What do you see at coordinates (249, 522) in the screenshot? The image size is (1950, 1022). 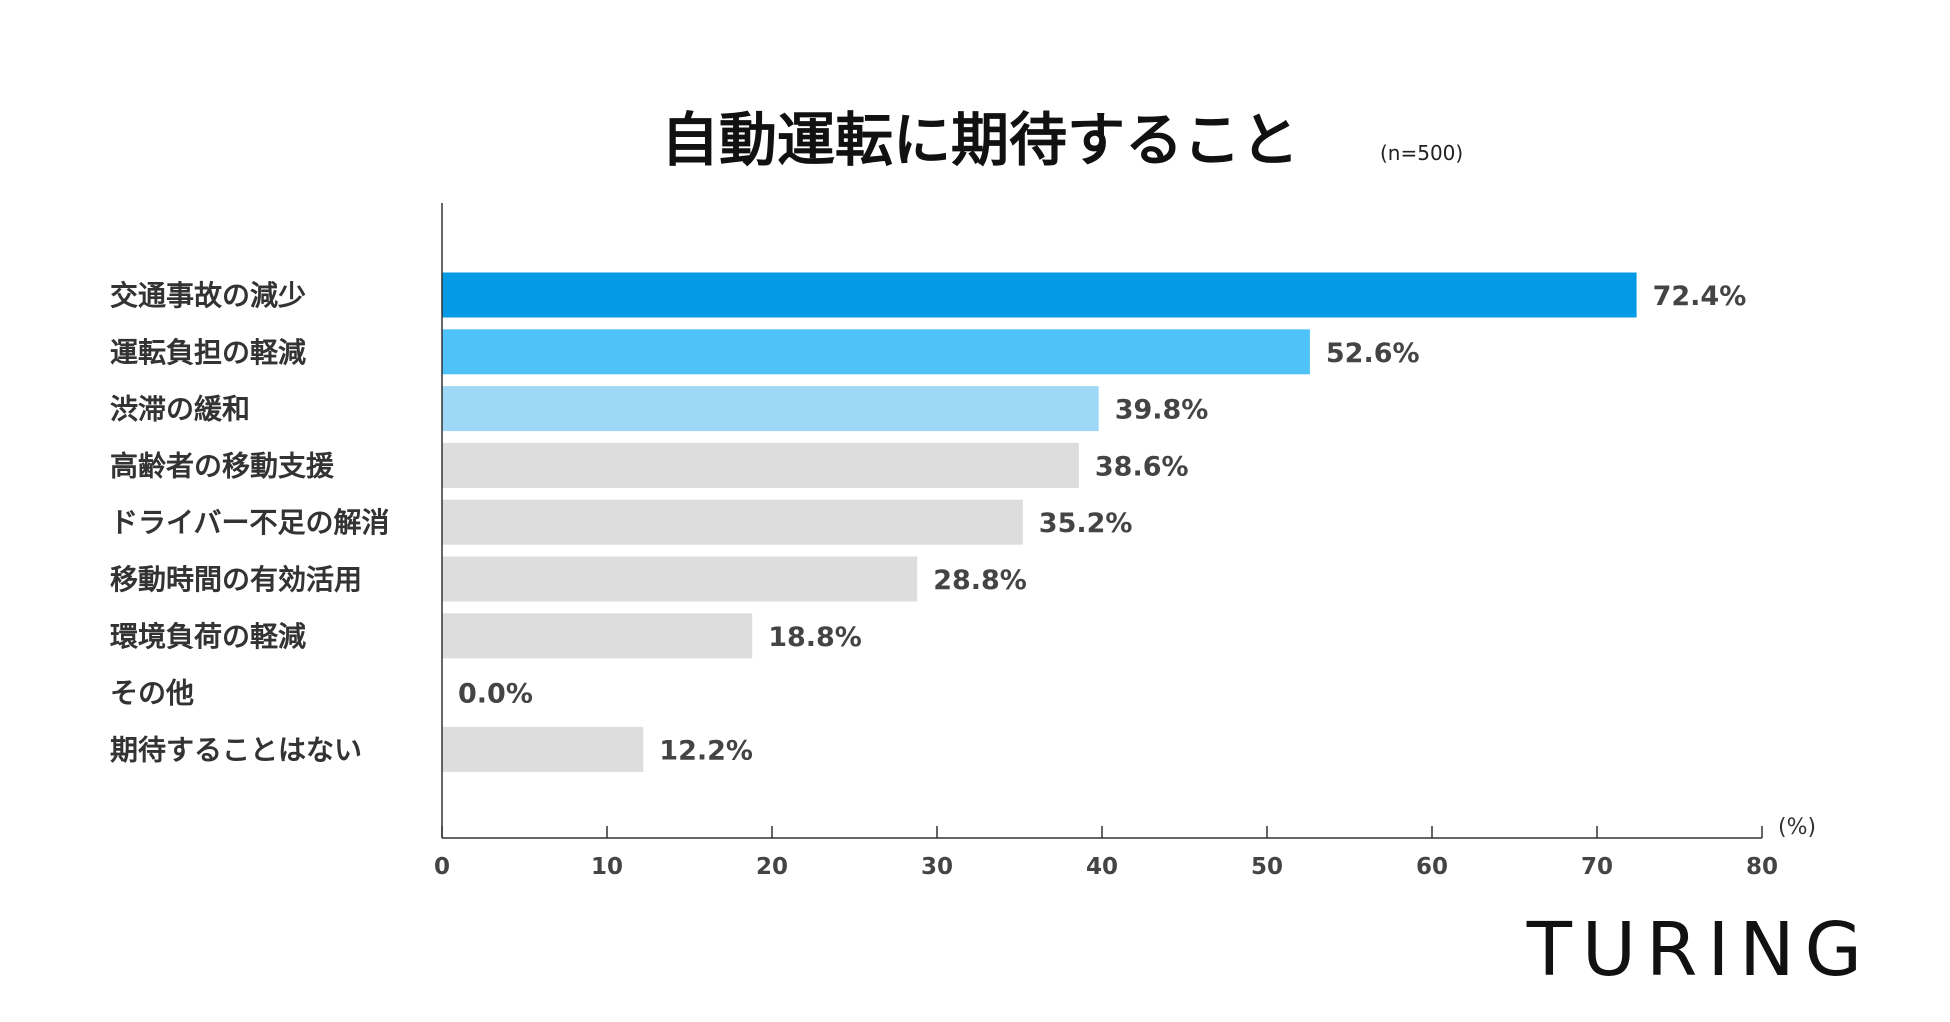 I see `category-label: ドライバー不足の解消` at bounding box center [249, 522].